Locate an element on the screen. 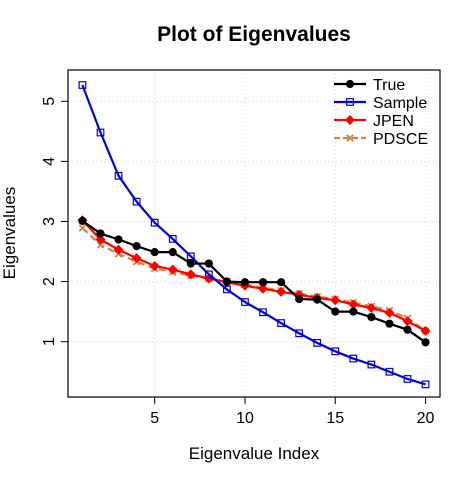 The height and width of the screenshot is (481, 474). y-tick-label: 3 is located at coordinates (49, 221).